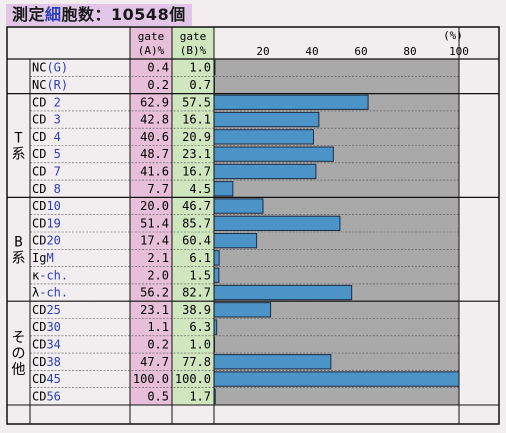 The height and width of the screenshot is (433, 506). Describe the element at coordinates (154, 137) in the screenshot. I see `gate-a-value: 40.6` at that location.